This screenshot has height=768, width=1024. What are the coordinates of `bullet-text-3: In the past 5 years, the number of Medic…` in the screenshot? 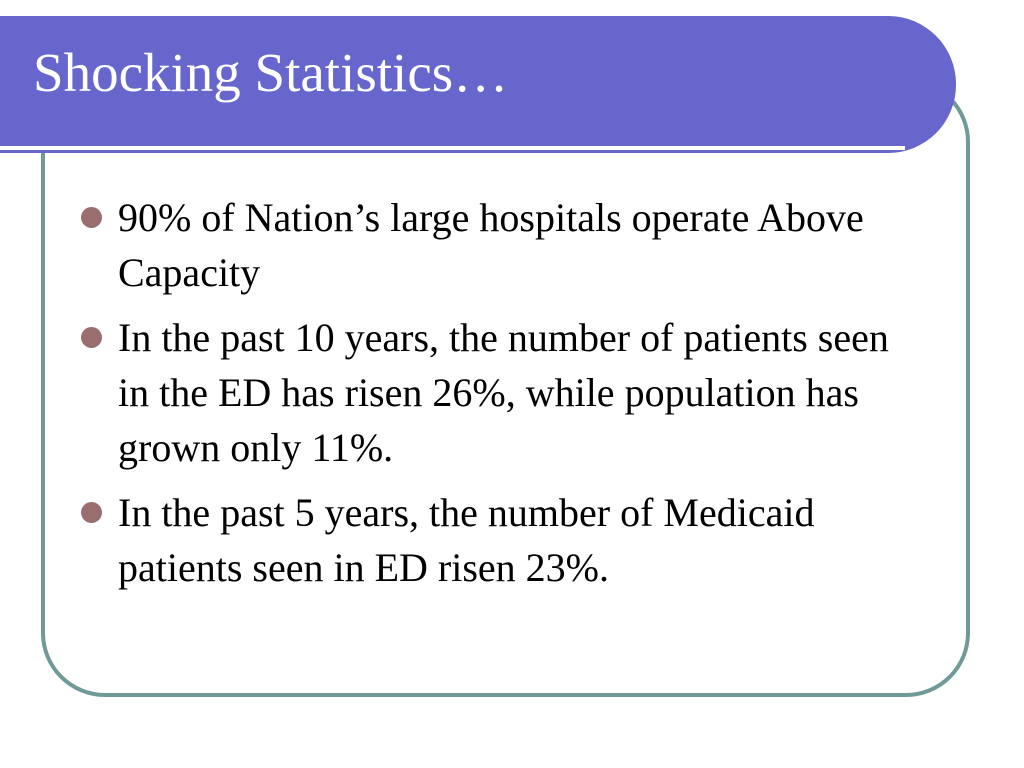 It's located at (466, 540).